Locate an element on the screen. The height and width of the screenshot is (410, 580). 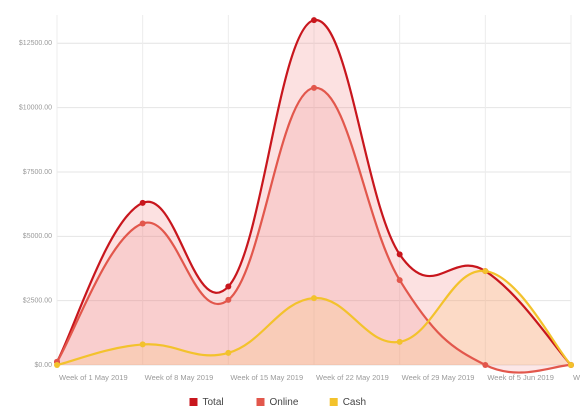
x-tick-label: Week of 1 May 2019 is located at coordinates (93, 377).